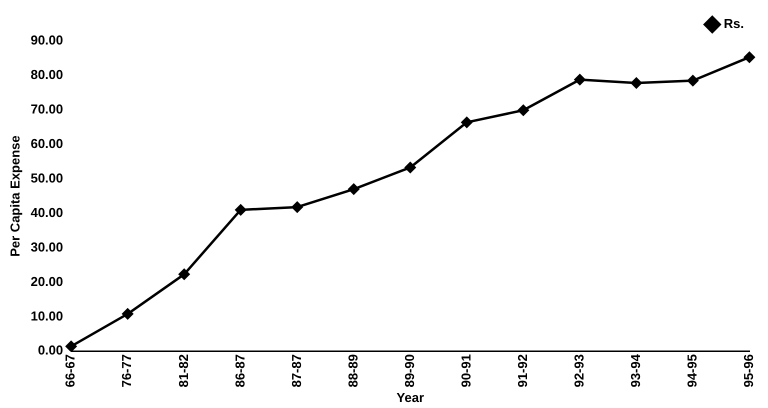 Image resolution: width=768 pixels, height=408 pixels. I want to click on y-tick-label: 40.00, so click(47, 212).